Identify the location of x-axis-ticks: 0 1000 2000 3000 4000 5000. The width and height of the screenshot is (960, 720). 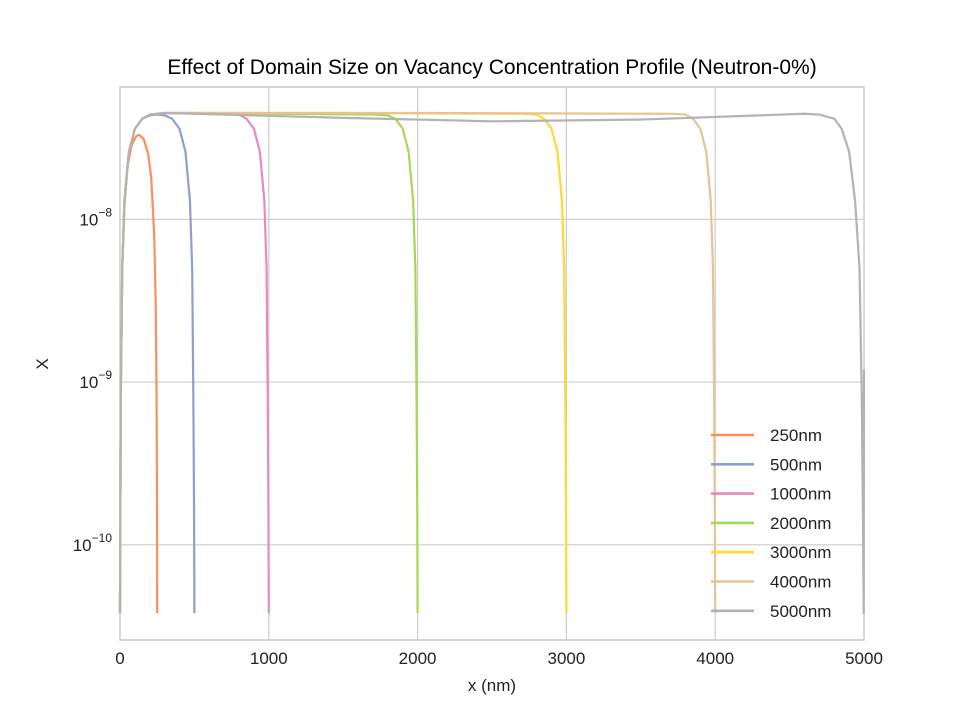
(499, 658).